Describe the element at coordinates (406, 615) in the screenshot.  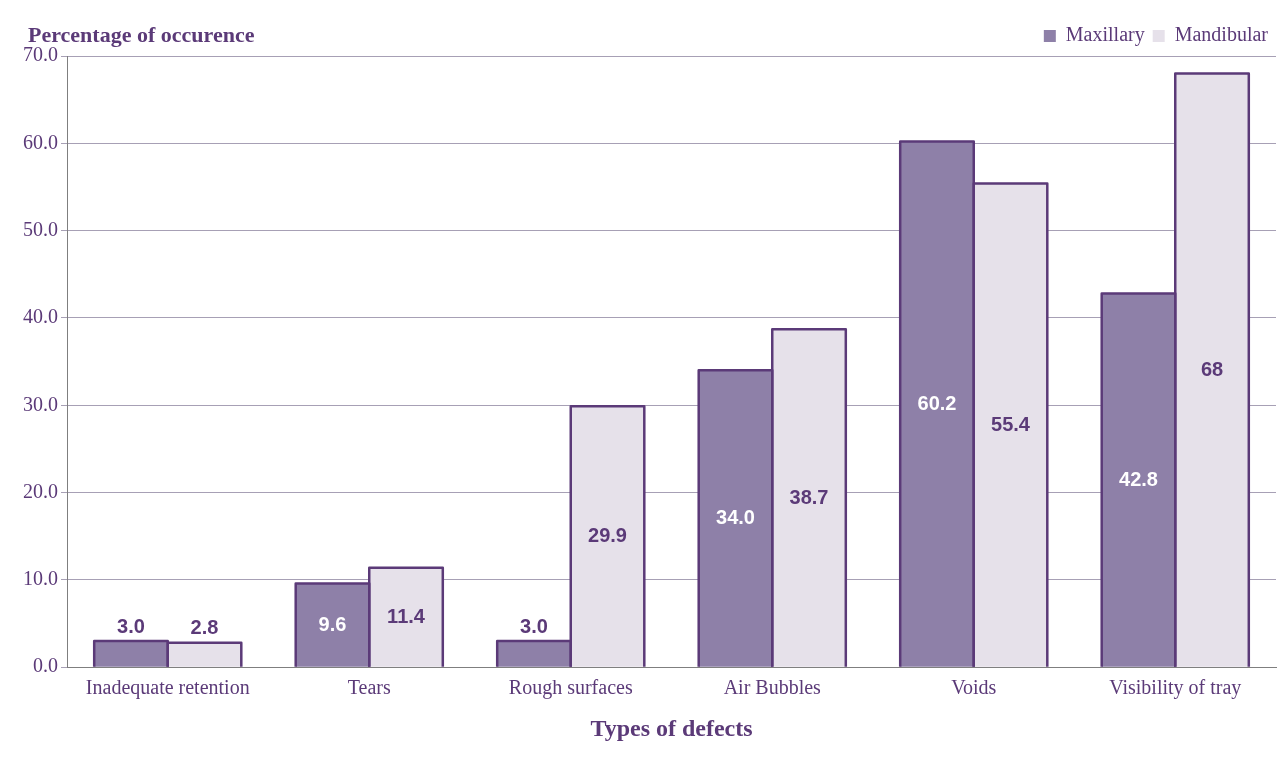
I see `data-label: 11.4` at that location.